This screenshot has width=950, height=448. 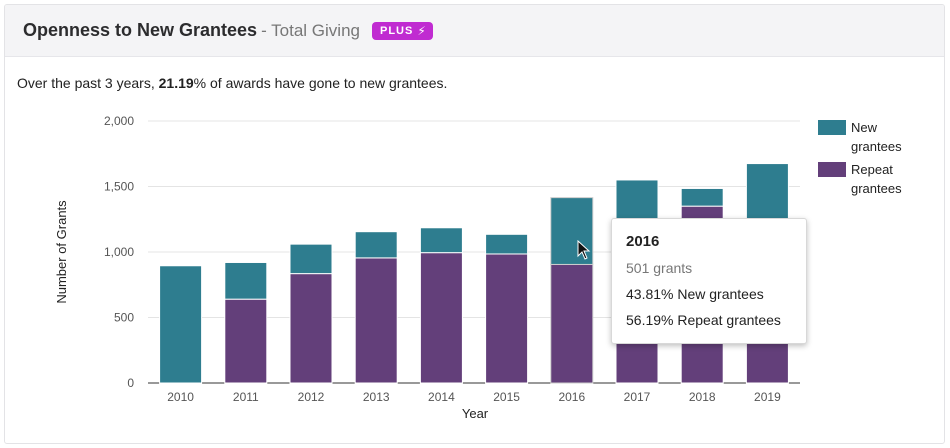 What do you see at coordinates (88, 83) in the screenshot?
I see `summary-prefix: Over the past 3 years,` at bounding box center [88, 83].